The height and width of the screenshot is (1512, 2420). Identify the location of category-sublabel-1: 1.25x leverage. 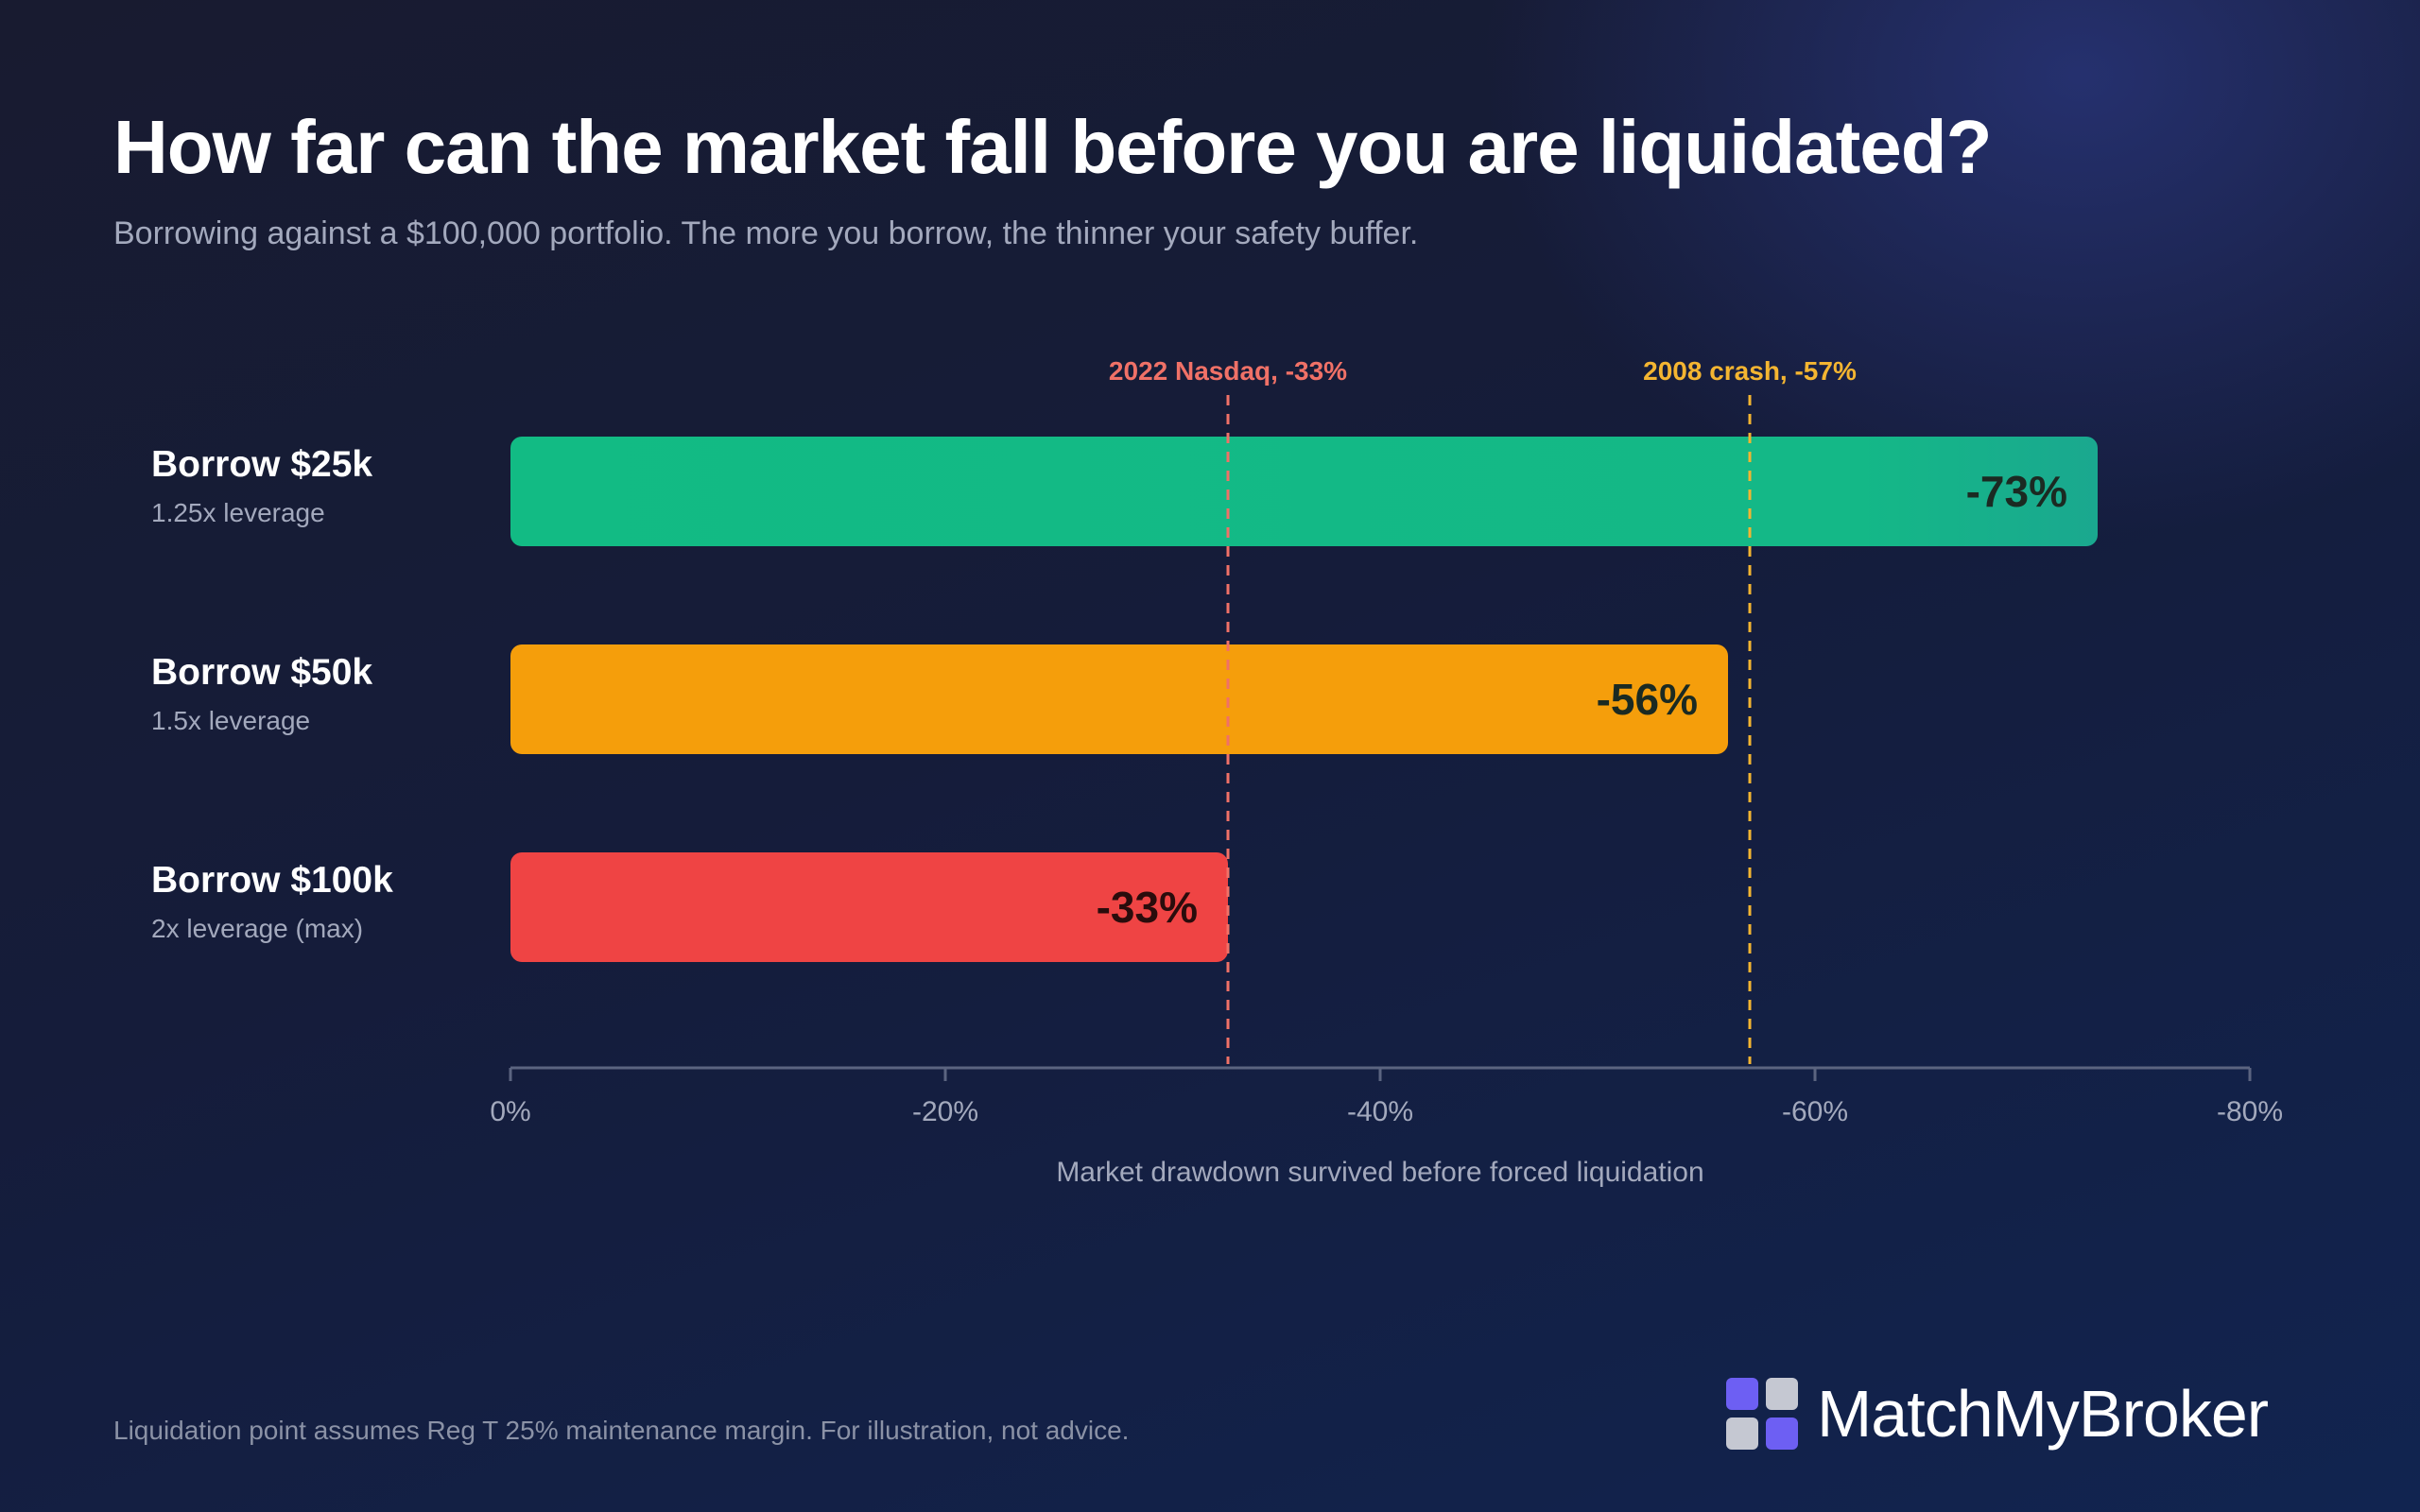
(238, 512).